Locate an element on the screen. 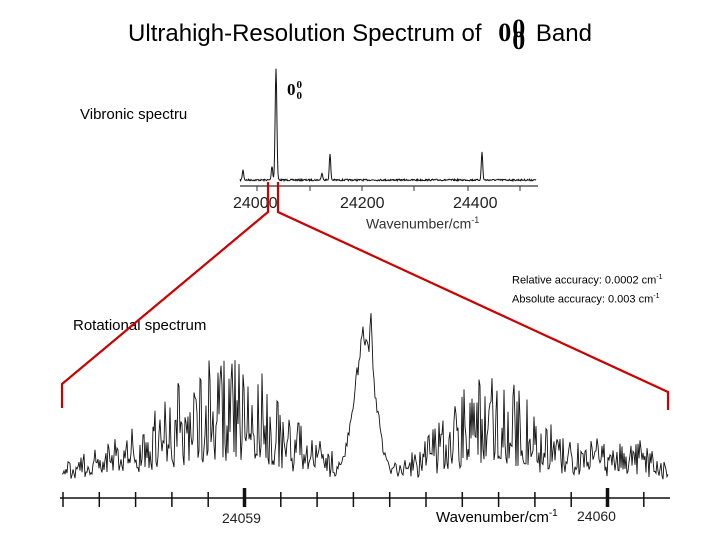 This screenshot has height=540, width=720. vibronic-trace is located at coordinates (388, 125).